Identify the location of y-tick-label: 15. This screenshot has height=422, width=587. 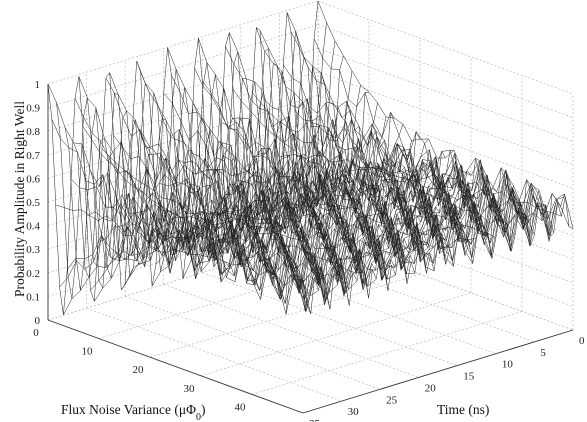
(469, 377).